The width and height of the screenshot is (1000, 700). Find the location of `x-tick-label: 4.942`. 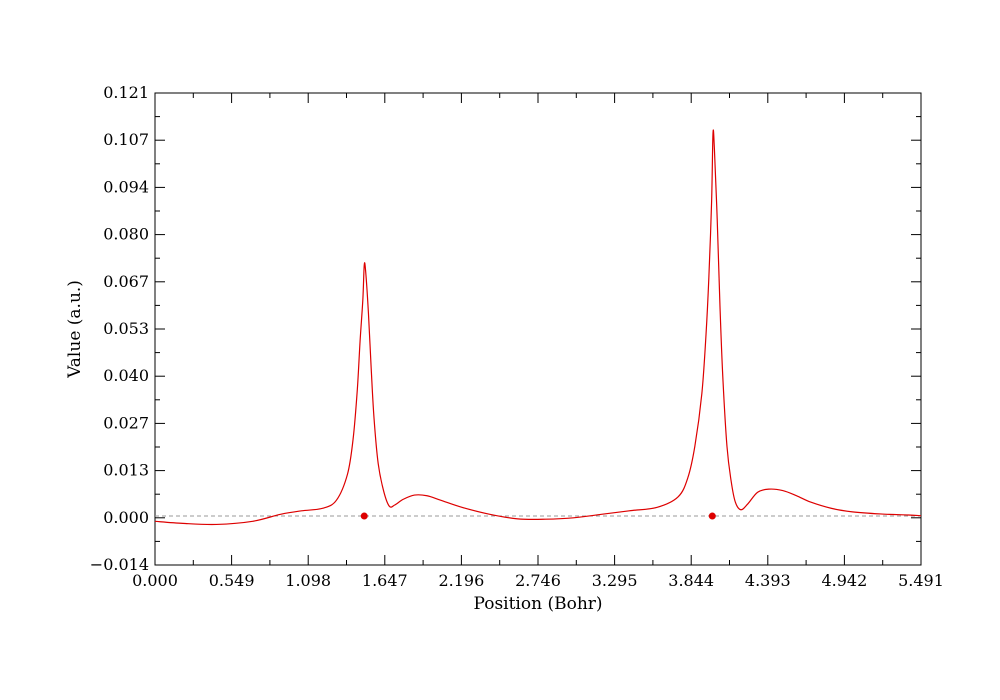

x-tick-label: 4.942 is located at coordinates (844, 580).